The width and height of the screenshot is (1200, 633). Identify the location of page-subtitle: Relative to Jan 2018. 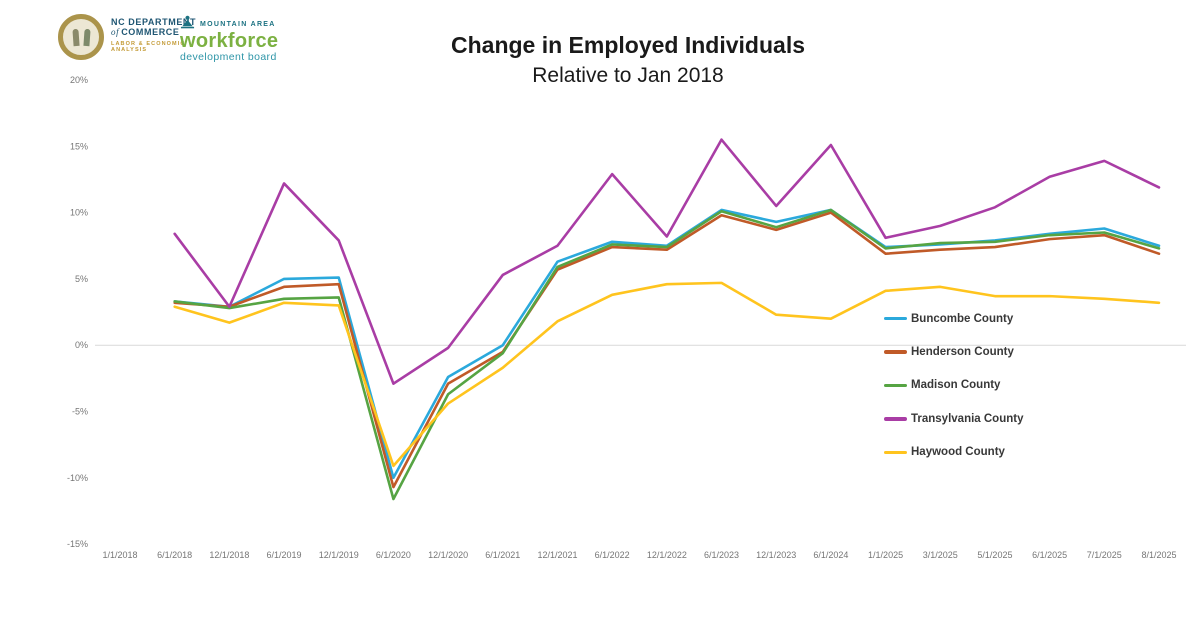
(628, 75).